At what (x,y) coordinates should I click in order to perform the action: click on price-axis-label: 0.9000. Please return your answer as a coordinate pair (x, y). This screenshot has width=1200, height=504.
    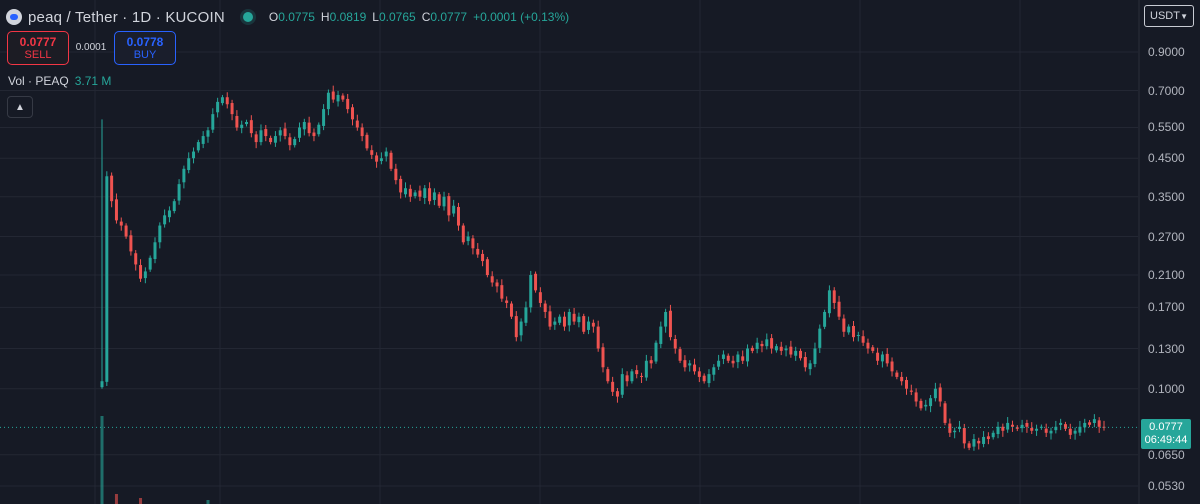
    Looking at the image, I should click on (1166, 52).